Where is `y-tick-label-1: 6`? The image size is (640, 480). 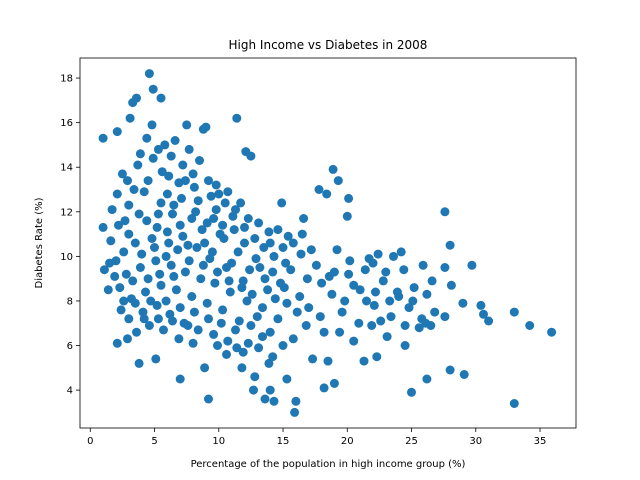 y-tick-label-1: 6 is located at coordinates (70, 346).